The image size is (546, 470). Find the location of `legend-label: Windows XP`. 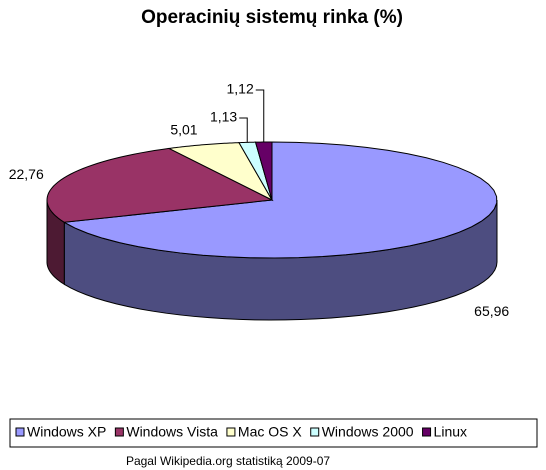

legend-label: Windows XP is located at coordinates (66, 432).